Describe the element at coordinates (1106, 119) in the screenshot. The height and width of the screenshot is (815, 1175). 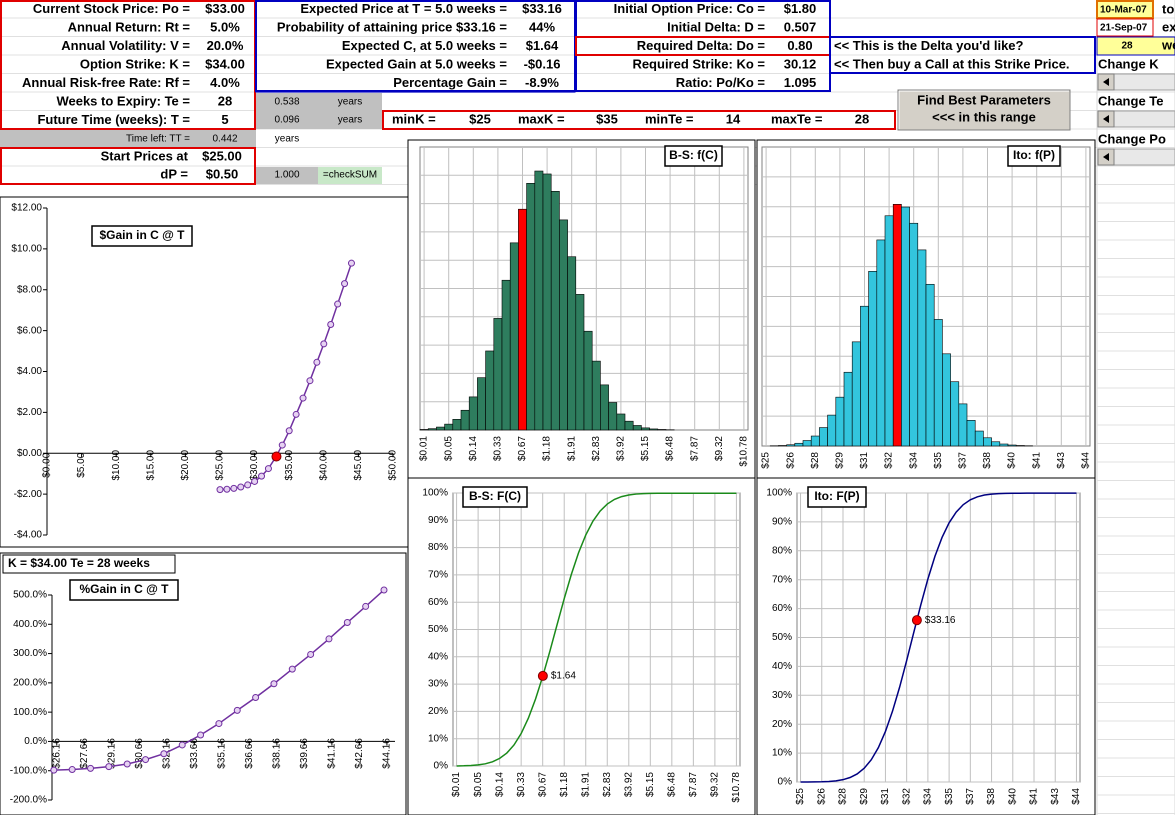
I see `scroll-arrow` at that location.